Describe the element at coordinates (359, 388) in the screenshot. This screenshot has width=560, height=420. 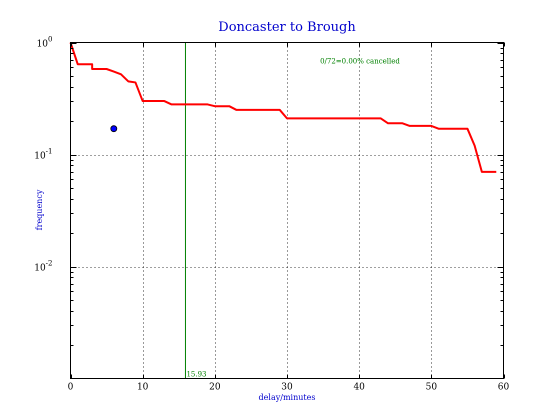
I see `x-tick-label: 40` at that location.